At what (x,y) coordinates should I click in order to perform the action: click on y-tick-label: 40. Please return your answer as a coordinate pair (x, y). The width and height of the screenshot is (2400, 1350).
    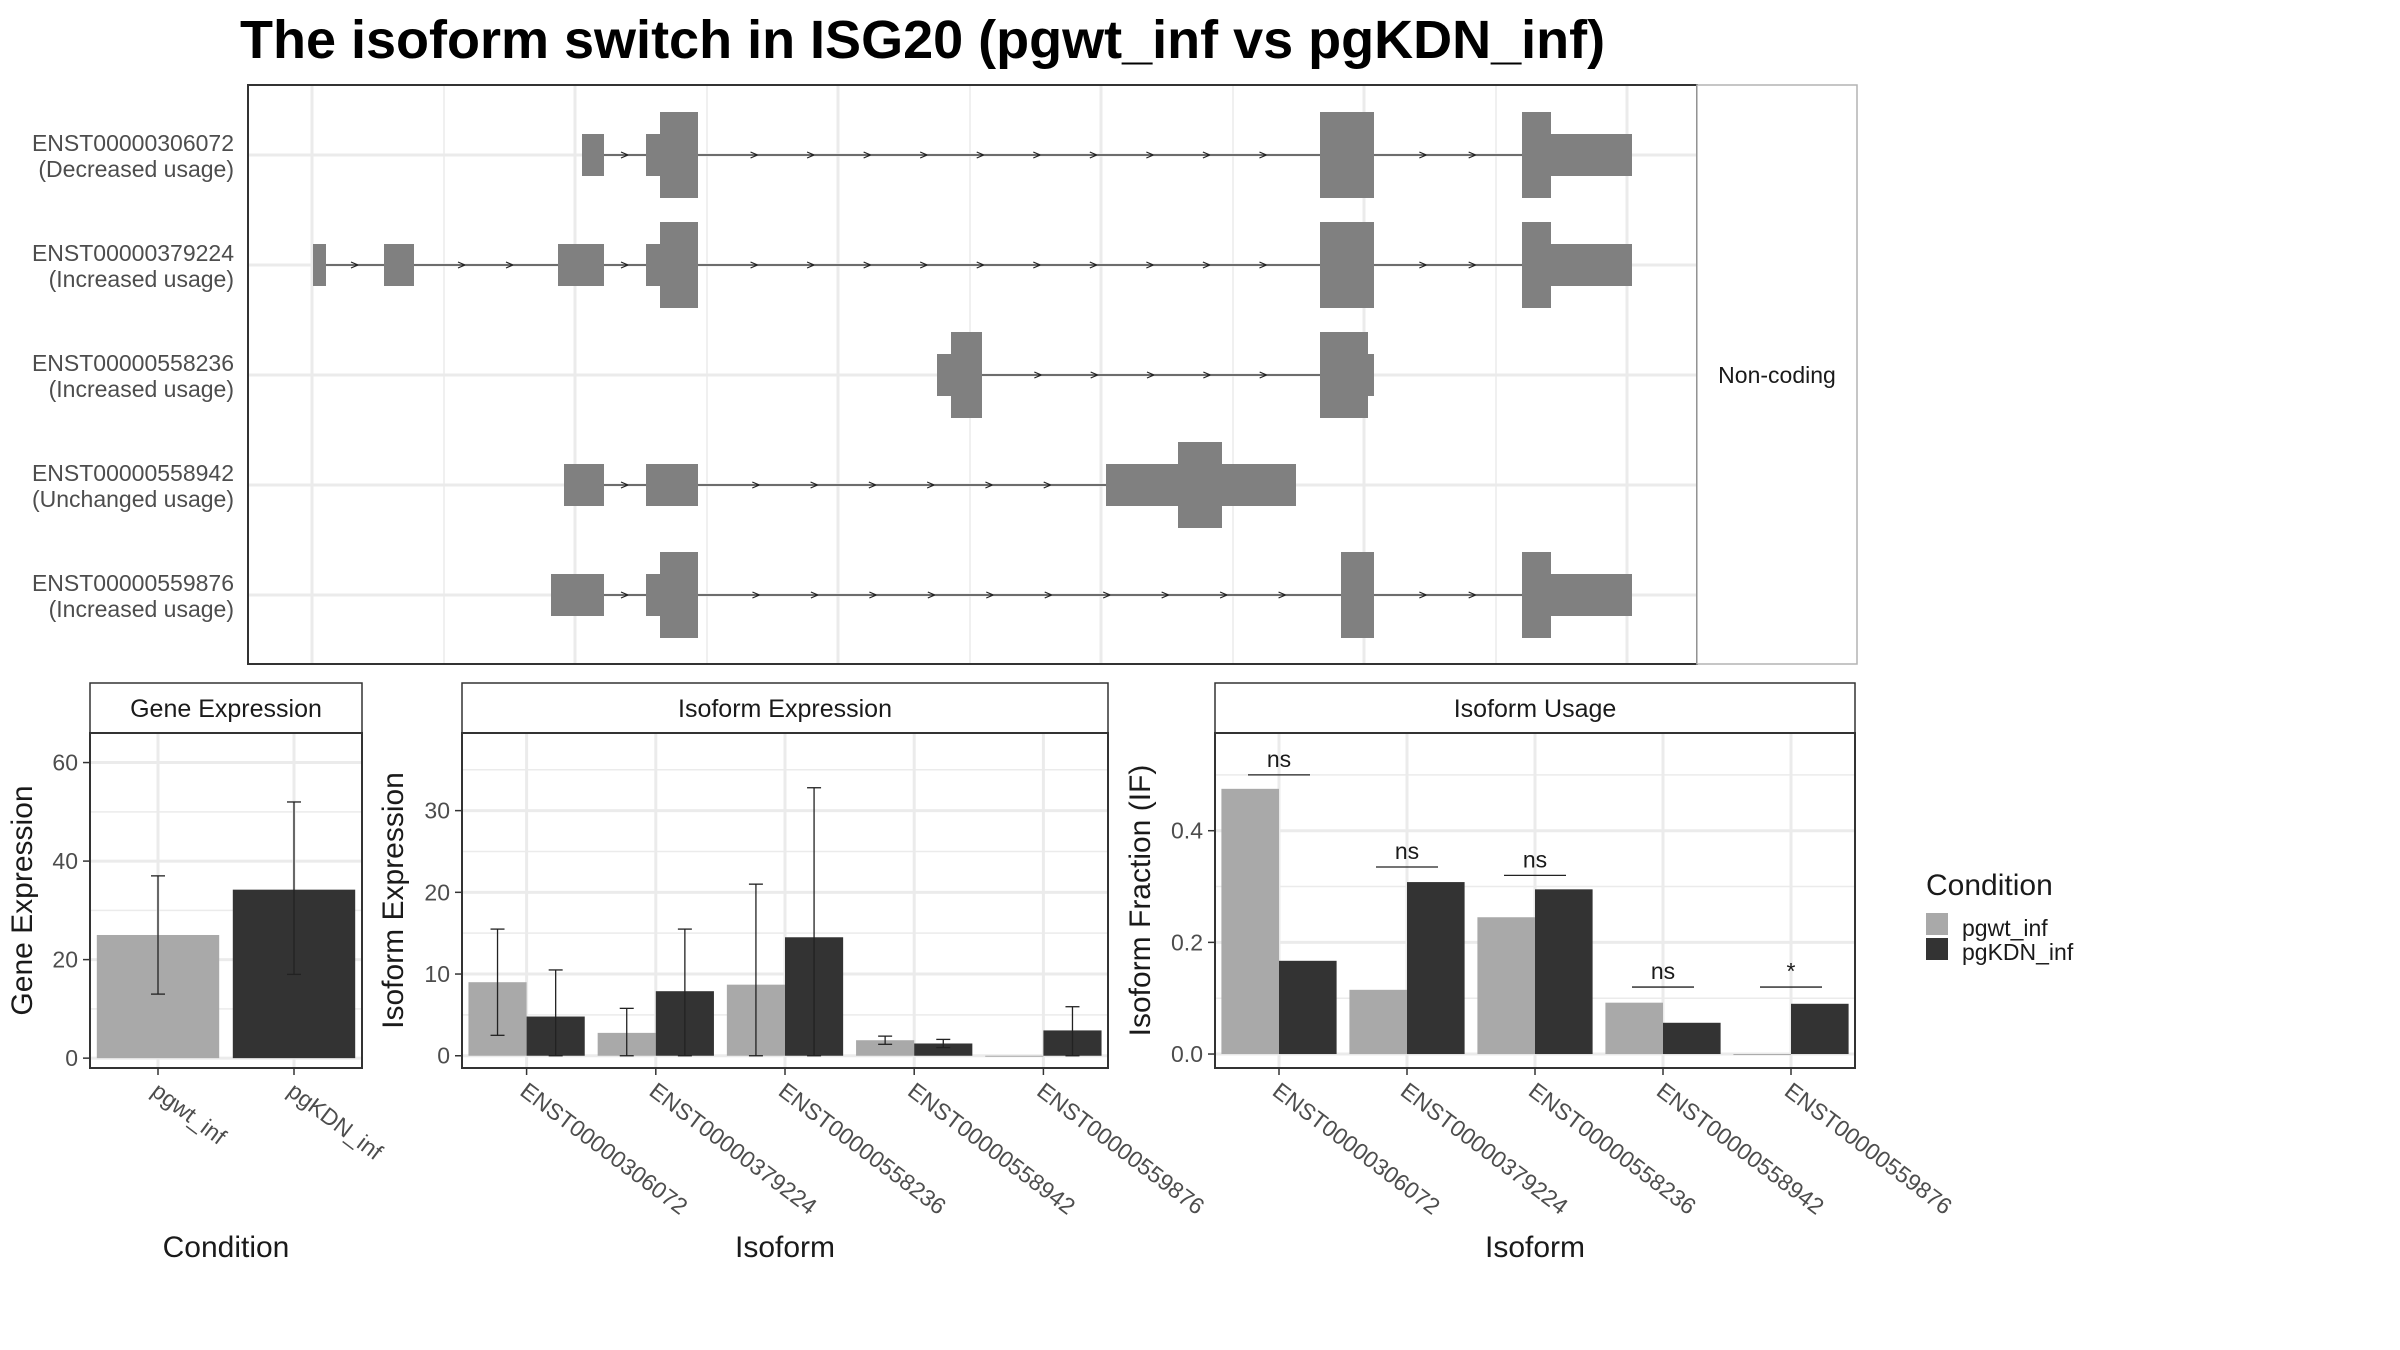
    Looking at the image, I should click on (65, 861).